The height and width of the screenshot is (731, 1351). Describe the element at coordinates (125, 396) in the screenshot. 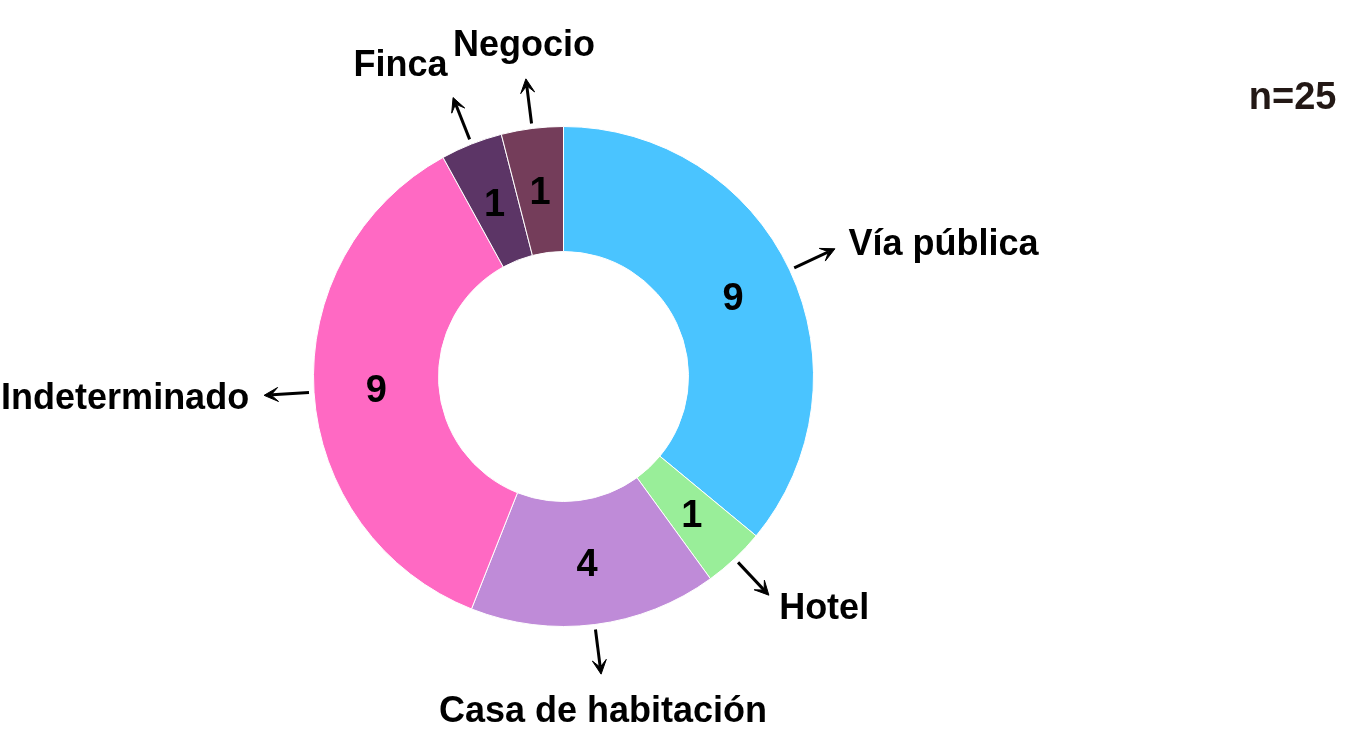

I see `slice-label: Indeterminado` at that location.